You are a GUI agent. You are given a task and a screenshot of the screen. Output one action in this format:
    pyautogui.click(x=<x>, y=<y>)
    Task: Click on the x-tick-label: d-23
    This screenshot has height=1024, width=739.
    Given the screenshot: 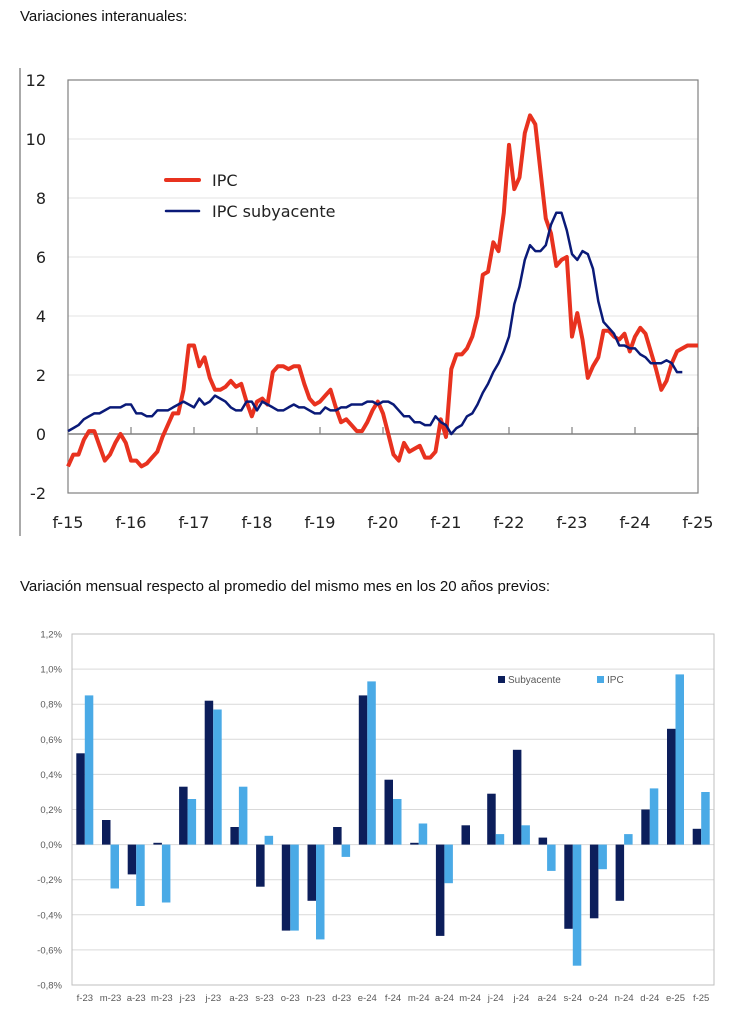 What is the action you would take?
    pyautogui.click(x=341, y=998)
    